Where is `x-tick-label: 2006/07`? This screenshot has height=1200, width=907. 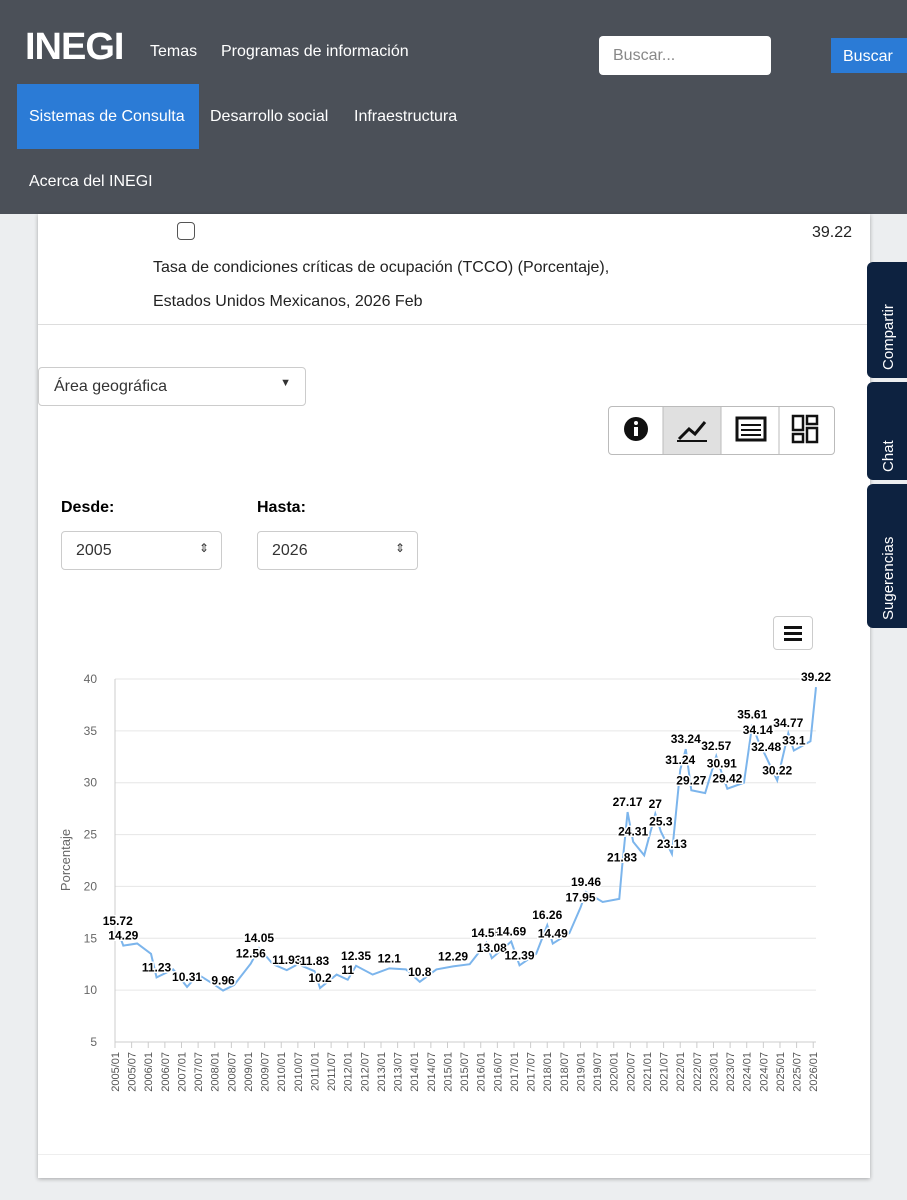
x-tick-label: 2006/07 is located at coordinates (166, 1072).